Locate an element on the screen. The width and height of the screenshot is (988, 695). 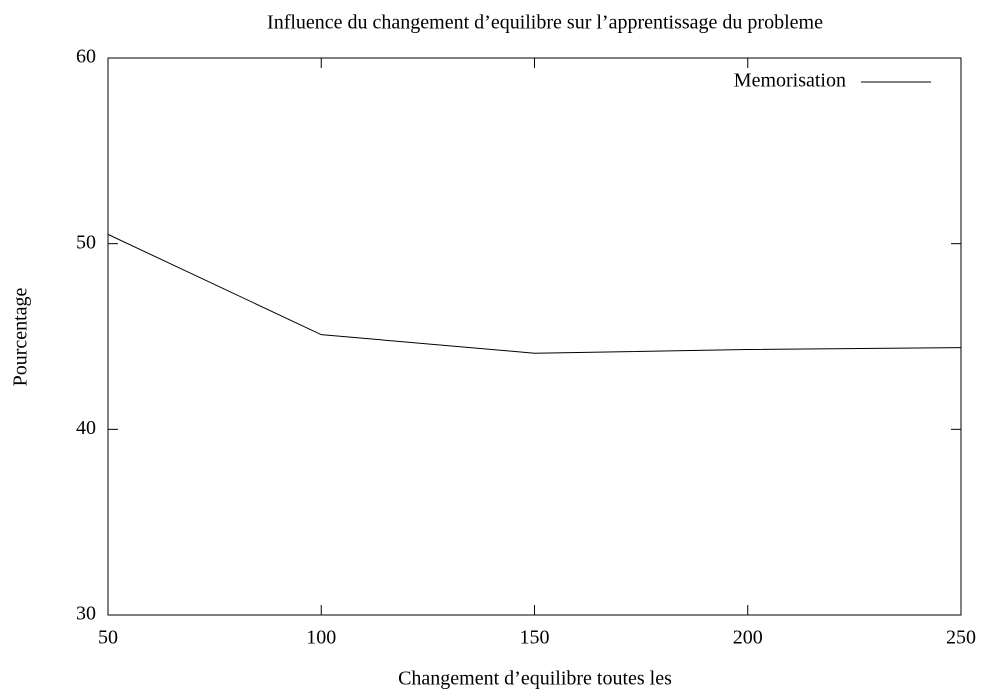
x-tick-label: 250 is located at coordinates (961, 638).